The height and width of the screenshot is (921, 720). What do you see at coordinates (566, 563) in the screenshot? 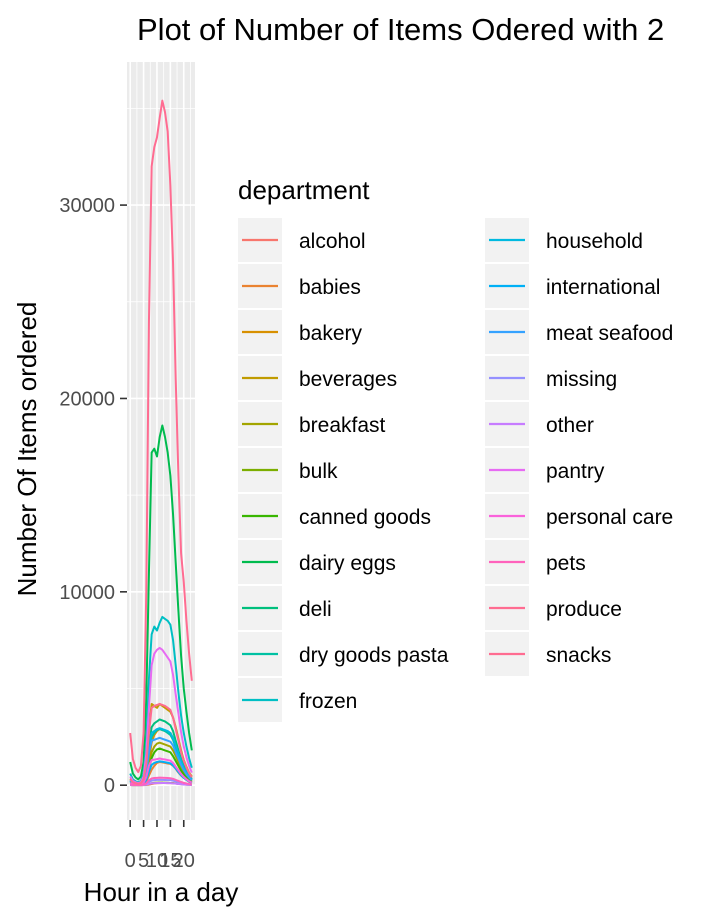
I see `legend-label: pets` at bounding box center [566, 563].